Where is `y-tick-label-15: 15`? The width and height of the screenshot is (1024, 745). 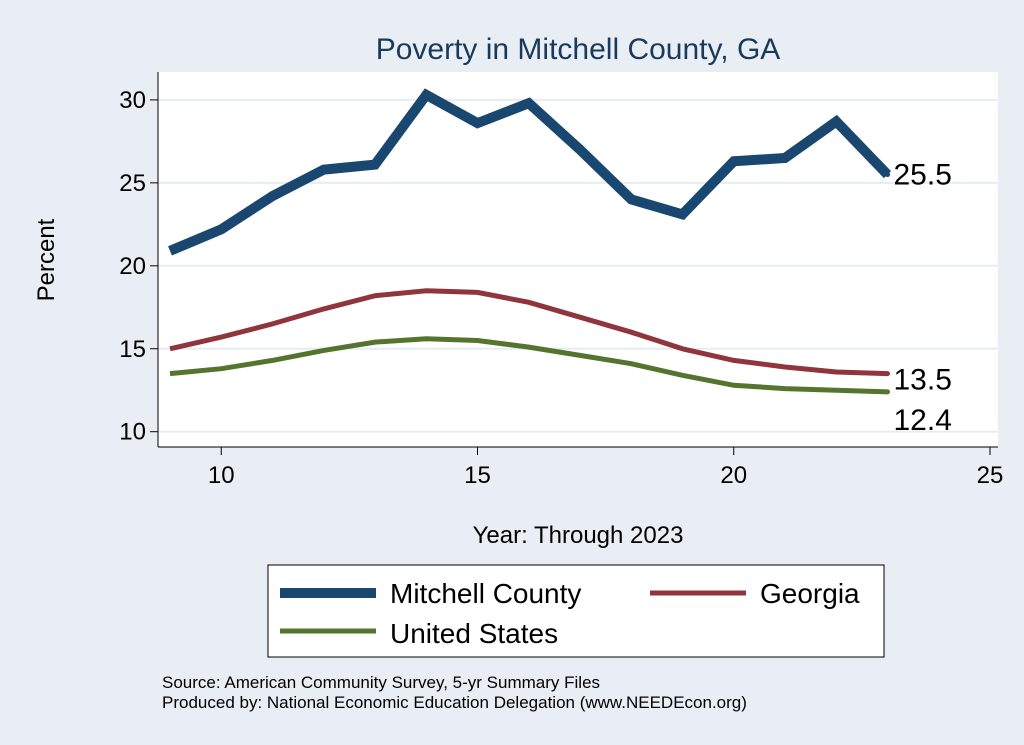
y-tick-label-15: 15 is located at coordinates (132, 349).